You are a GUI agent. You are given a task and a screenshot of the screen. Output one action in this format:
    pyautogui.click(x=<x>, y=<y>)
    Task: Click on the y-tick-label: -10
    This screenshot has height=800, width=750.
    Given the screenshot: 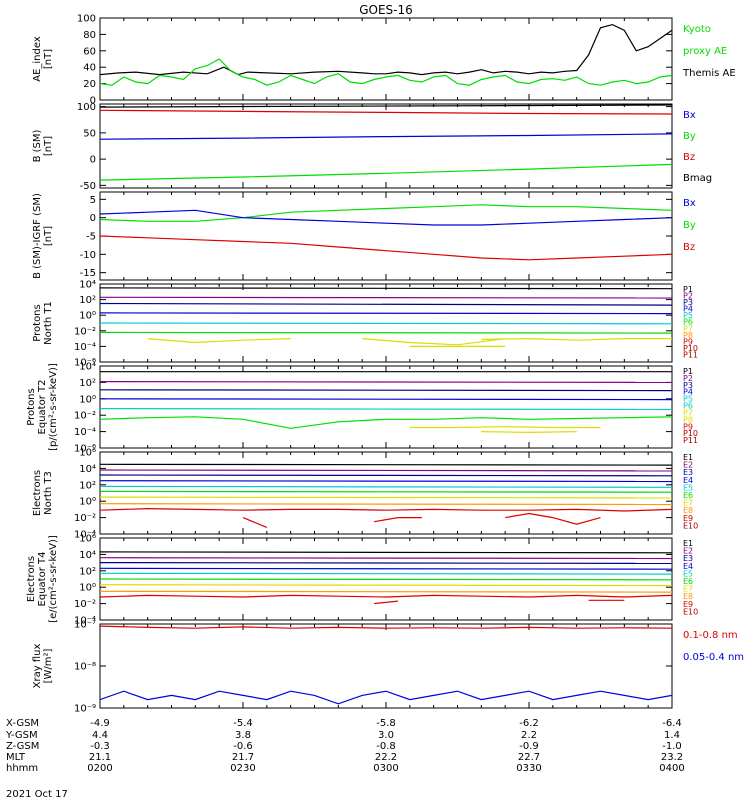 What is the action you would take?
    pyautogui.click(x=88, y=255)
    